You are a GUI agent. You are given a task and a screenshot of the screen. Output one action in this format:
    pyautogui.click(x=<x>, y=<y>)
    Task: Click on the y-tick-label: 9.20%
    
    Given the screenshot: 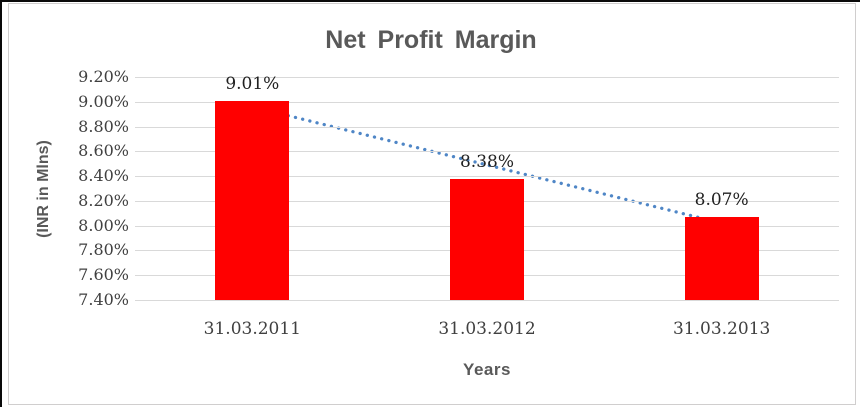 What is the action you would take?
    pyautogui.click(x=103, y=76)
    